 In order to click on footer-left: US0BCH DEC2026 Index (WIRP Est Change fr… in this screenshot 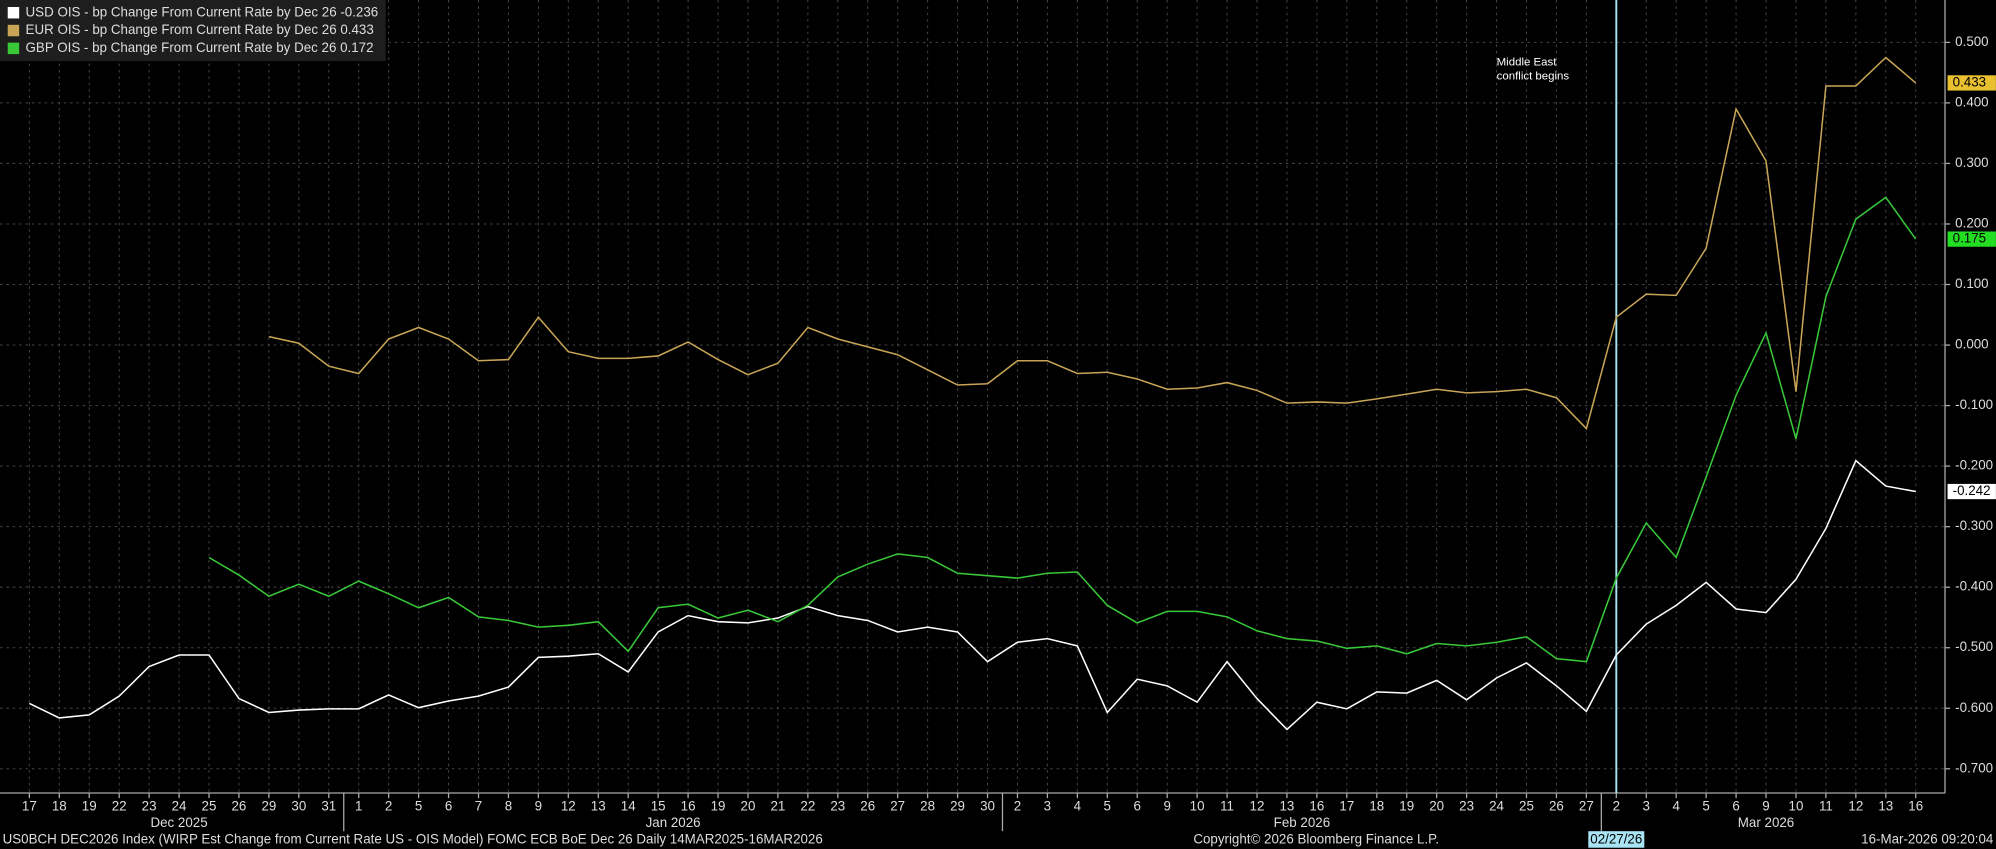, I will do `click(413, 839)`.